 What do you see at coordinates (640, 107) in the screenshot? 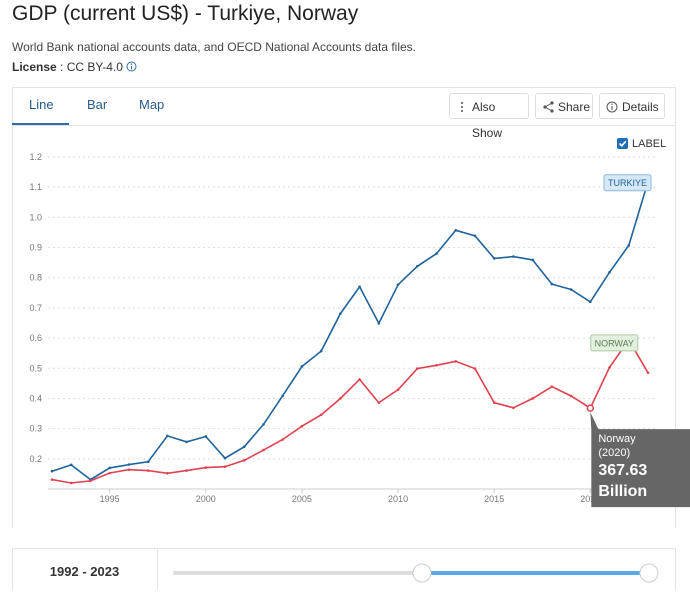
I see `button-label: Details` at bounding box center [640, 107].